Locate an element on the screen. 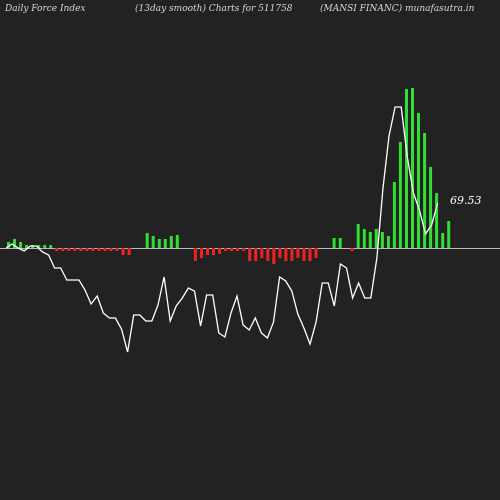 The height and width of the screenshot is (500, 500). chart-source: (MANSI FINANC) munafasutra.in is located at coordinates (397, 8).